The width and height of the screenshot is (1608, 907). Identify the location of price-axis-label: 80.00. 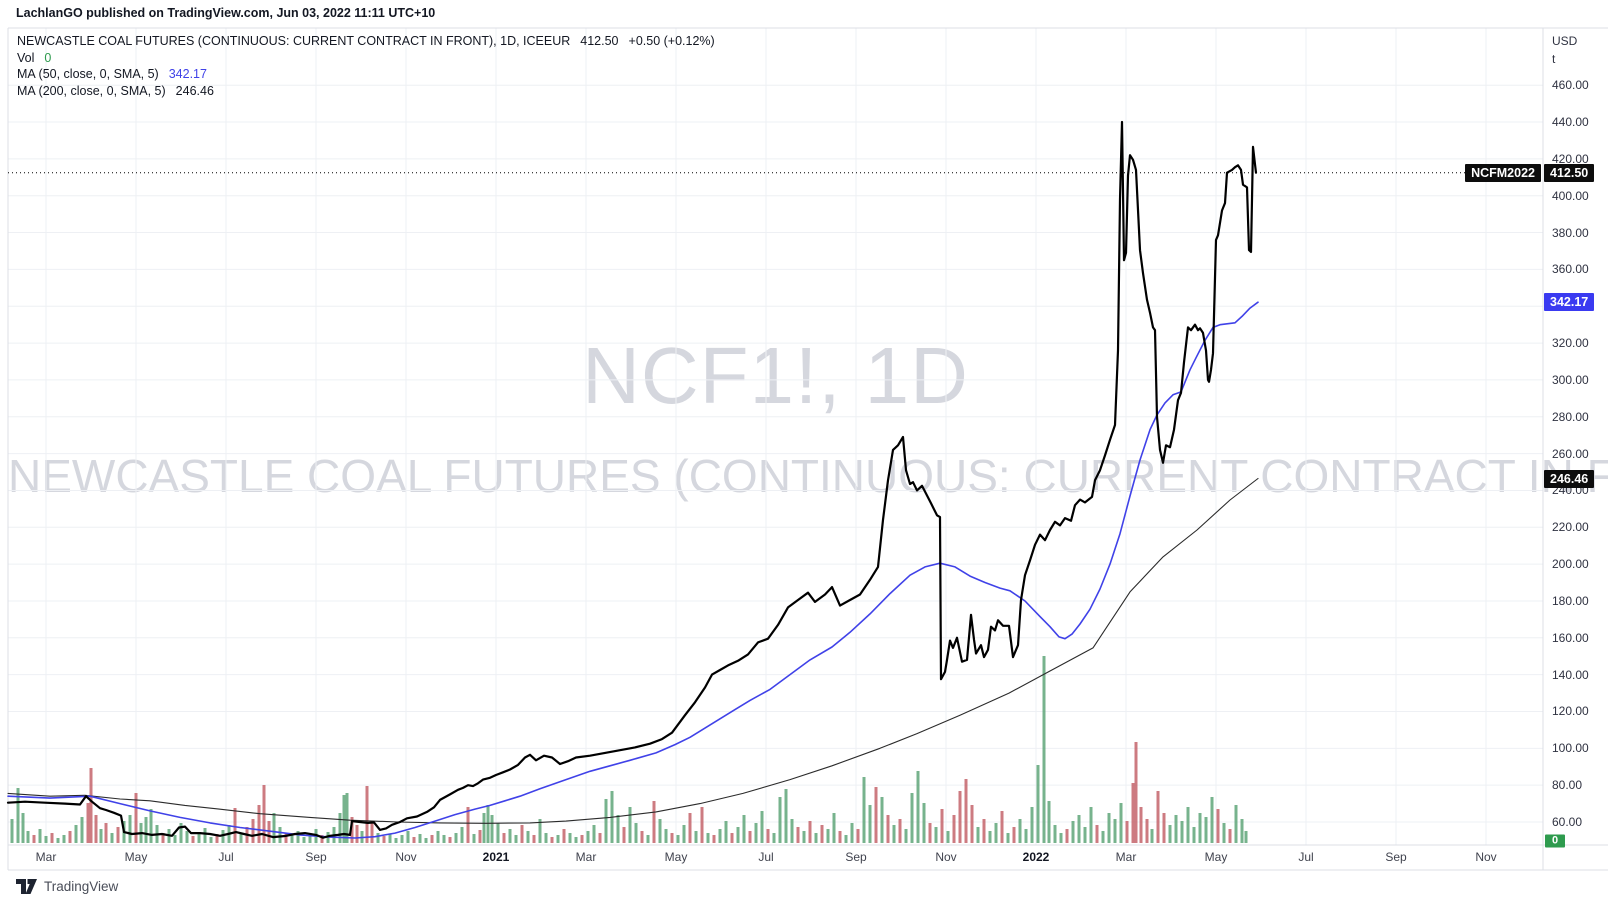
(1567, 785).